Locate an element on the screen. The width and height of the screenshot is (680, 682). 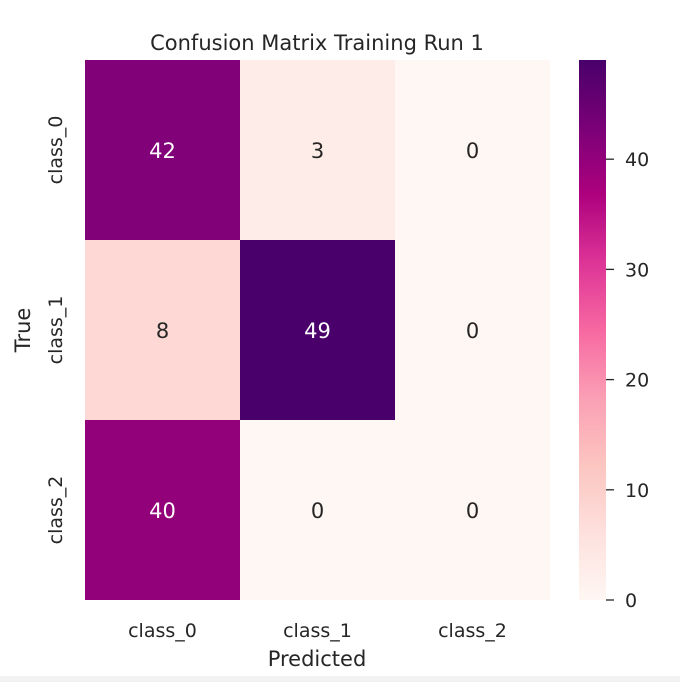
cell-value-label: 42 is located at coordinates (162, 151).